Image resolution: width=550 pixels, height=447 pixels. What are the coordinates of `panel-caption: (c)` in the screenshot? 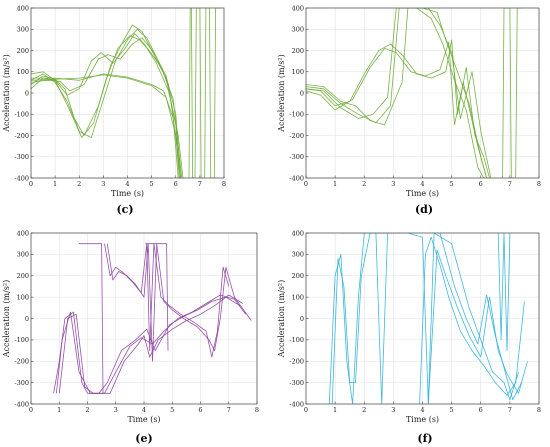 It's located at (124, 209).